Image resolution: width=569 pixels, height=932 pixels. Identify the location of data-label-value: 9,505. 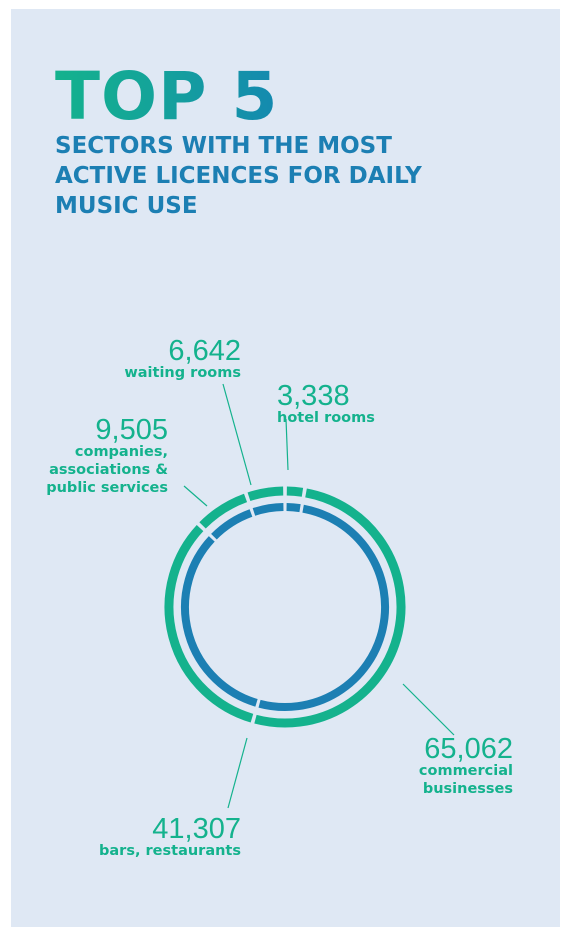
(131, 430).